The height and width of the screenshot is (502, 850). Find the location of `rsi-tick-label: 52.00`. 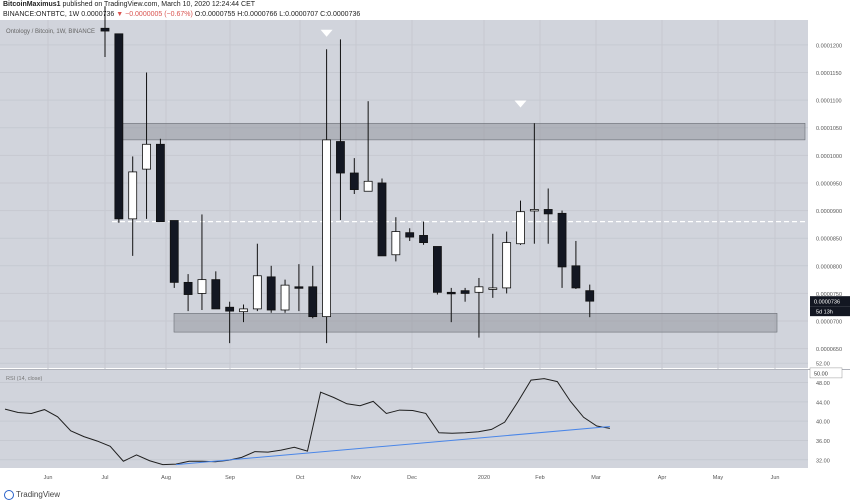

rsi-tick-label: 52.00 is located at coordinates (823, 365).